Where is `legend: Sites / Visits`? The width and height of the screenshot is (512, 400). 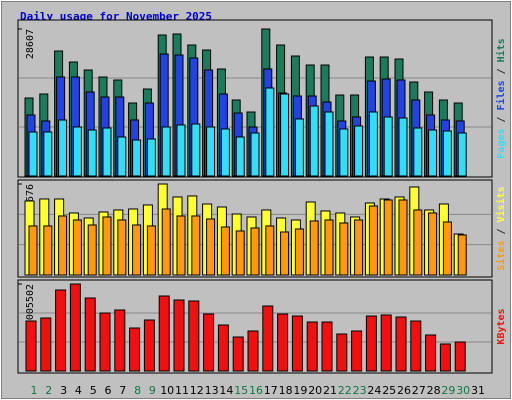 legend: Sites / Visits is located at coordinates (501, 228).